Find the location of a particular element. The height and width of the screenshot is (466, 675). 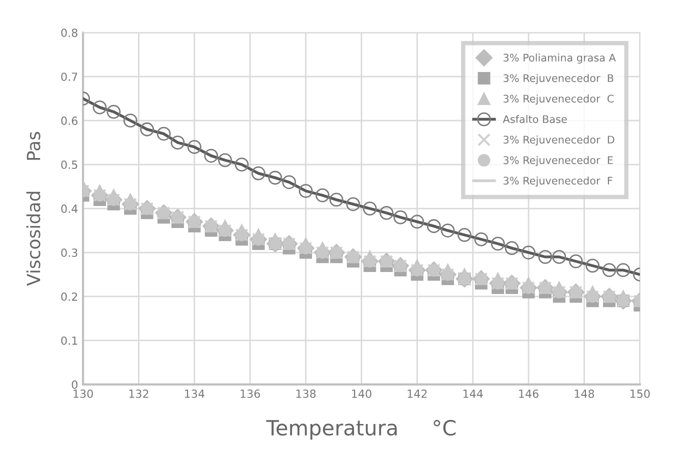

y-tick-label: 0 is located at coordinates (75, 384).